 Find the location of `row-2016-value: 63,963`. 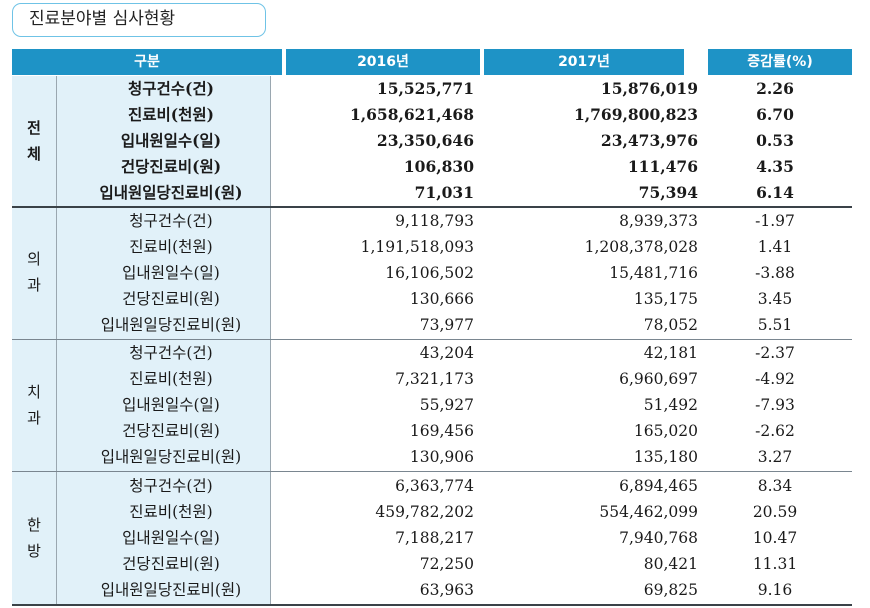

row-2016-value: 63,963 is located at coordinates (446, 590).